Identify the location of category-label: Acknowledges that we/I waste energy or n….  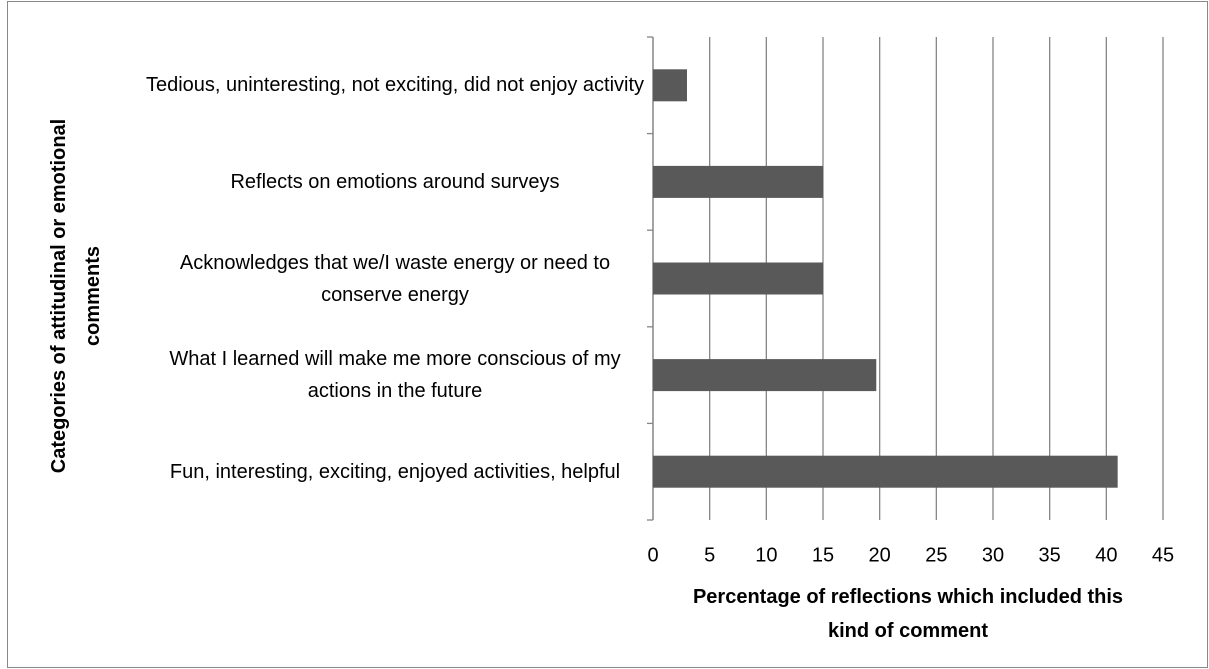
(395, 278).